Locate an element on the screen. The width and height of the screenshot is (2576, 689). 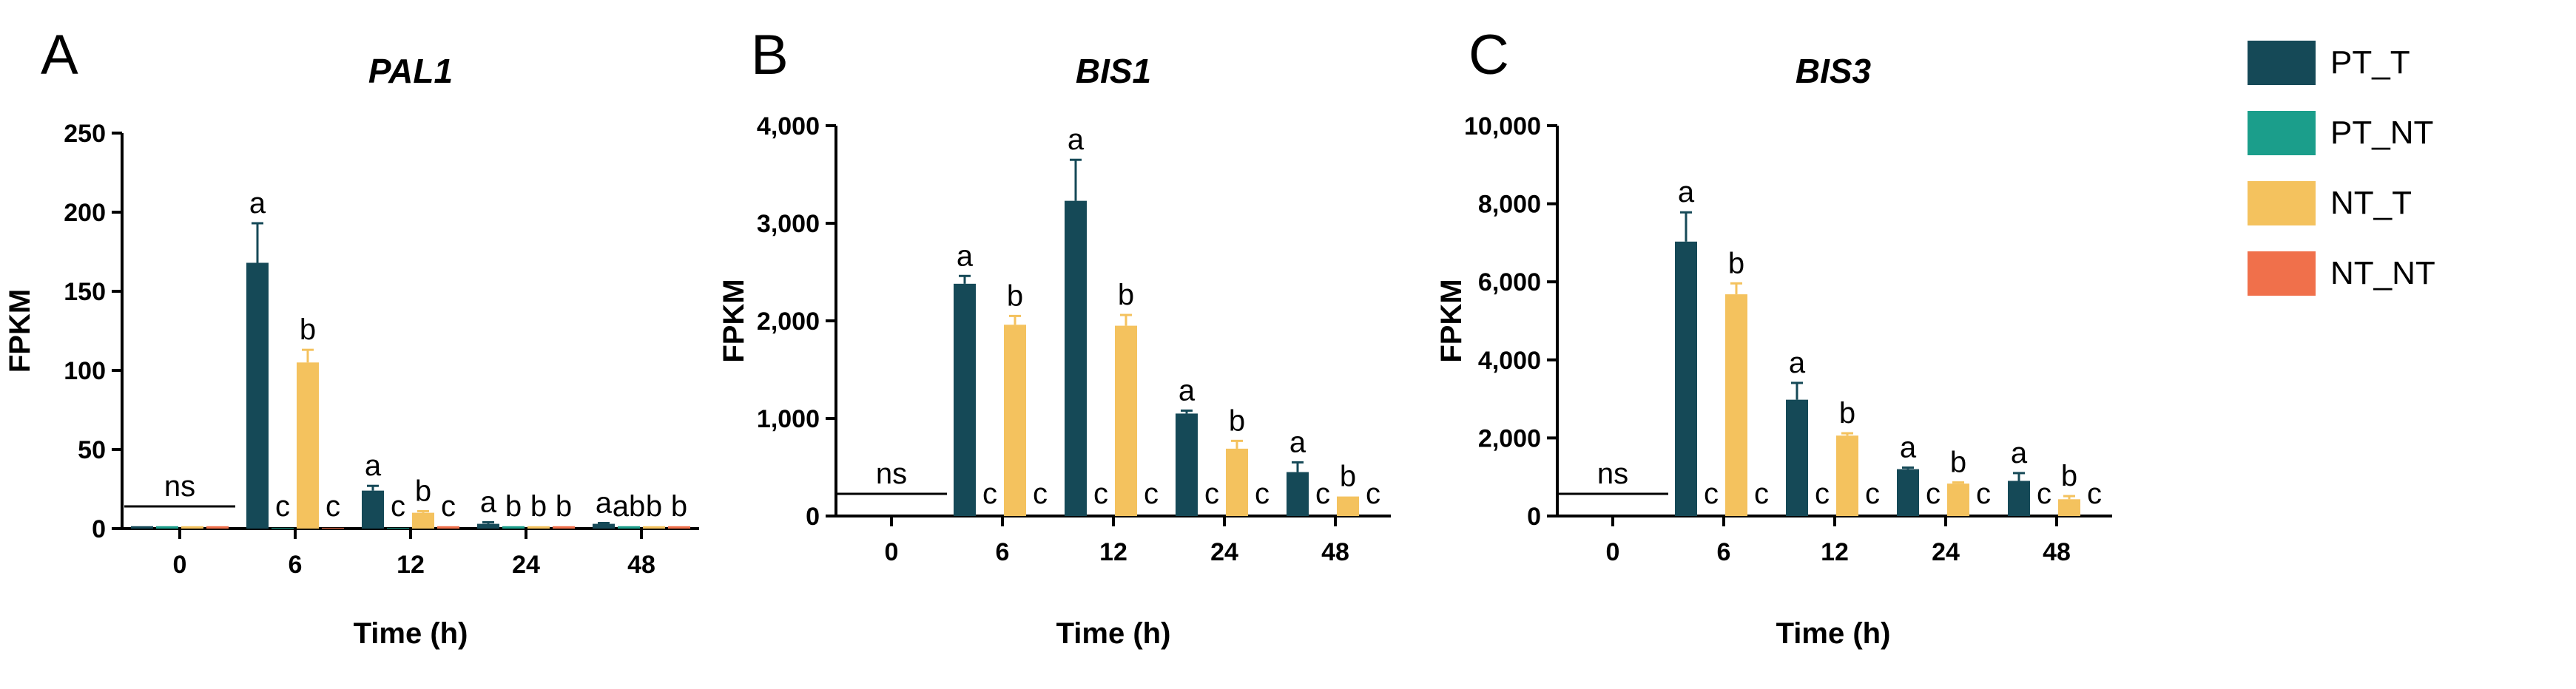
x-tick-label: 48 is located at coordinates (641, 565).